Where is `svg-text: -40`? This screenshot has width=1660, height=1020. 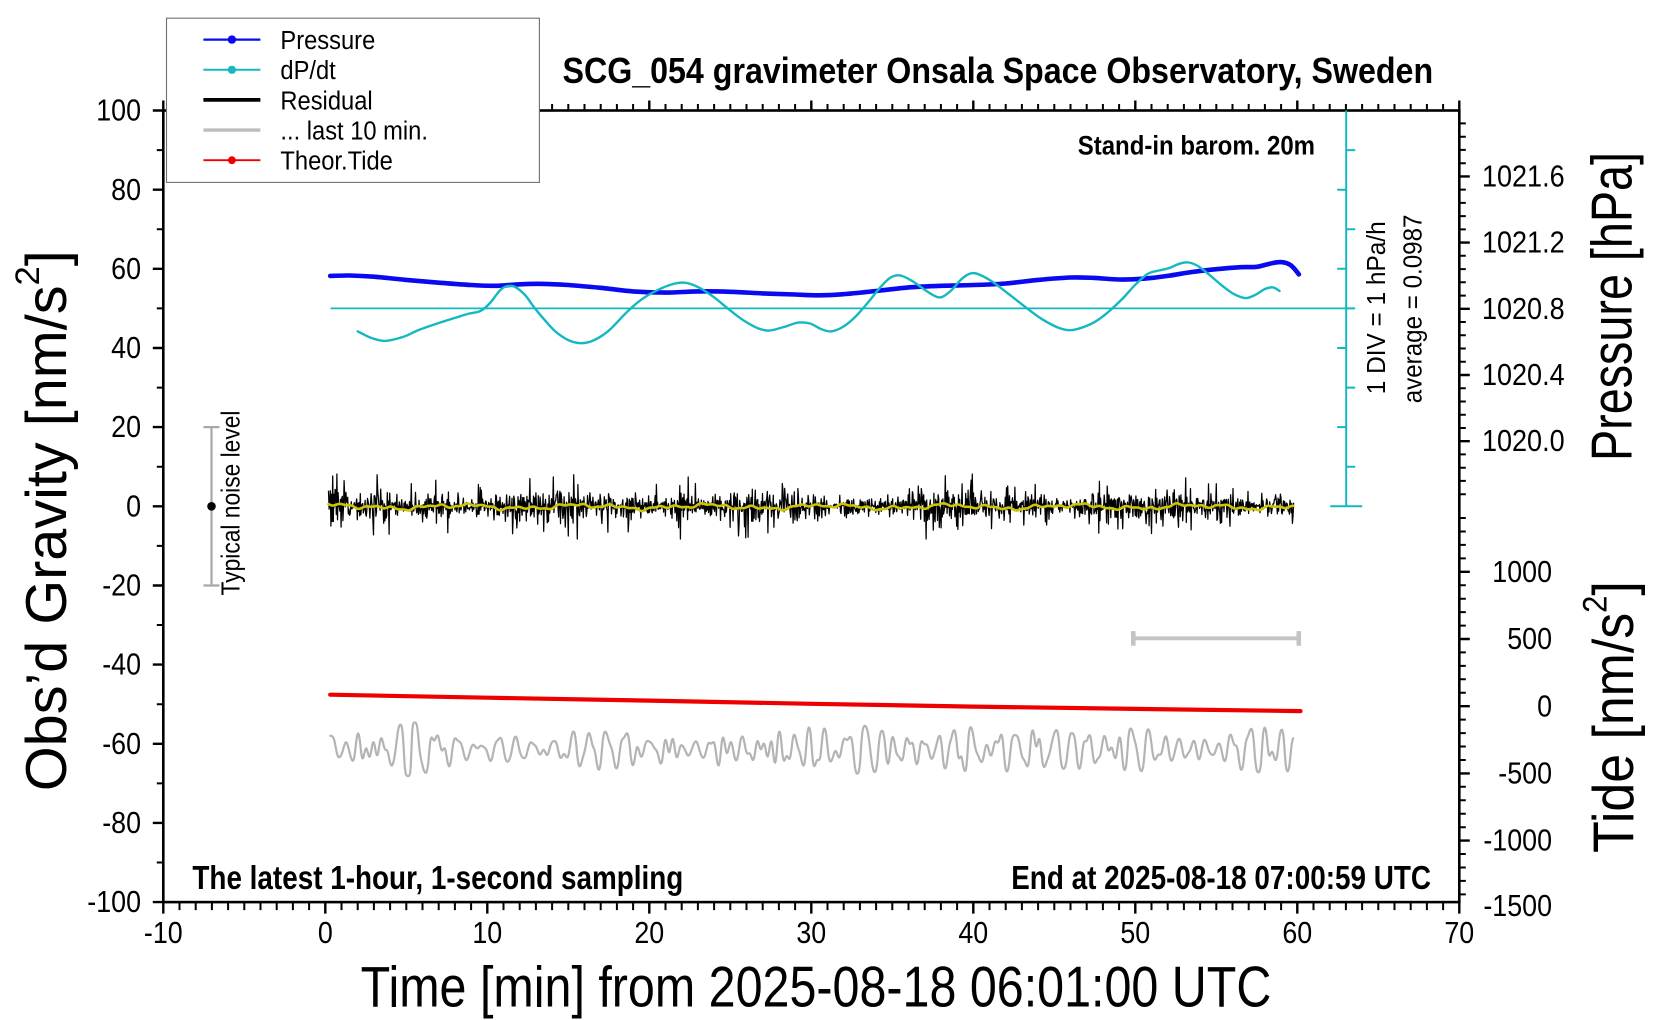
svg-text: -40 is located at coordinates (121, 665).